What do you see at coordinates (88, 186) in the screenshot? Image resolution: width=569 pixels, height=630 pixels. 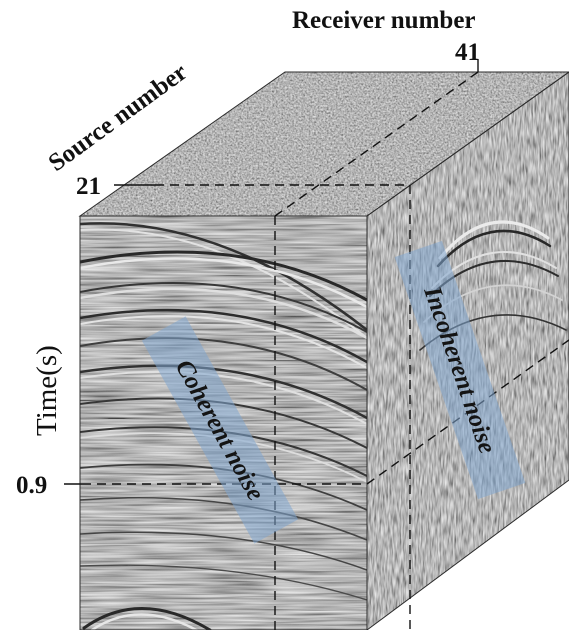 I see `source-tick-label: 21` at bounding box center [88, 186].